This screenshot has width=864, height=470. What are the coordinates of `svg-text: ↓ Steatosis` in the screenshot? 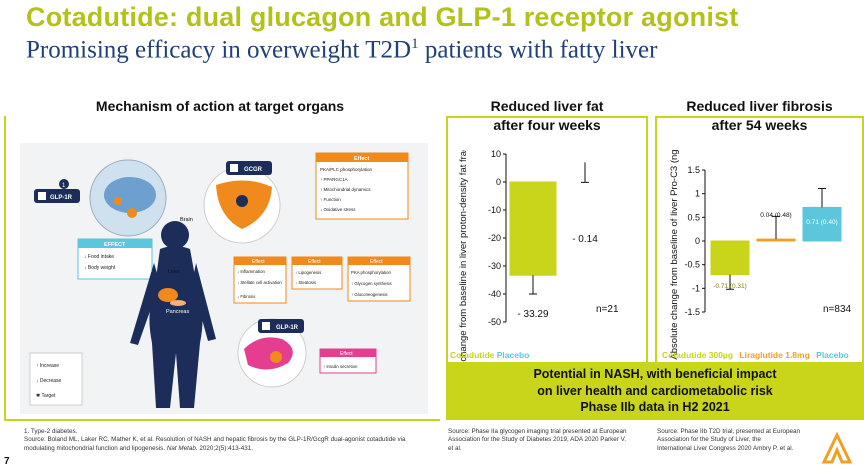 It's located at (305, 282).